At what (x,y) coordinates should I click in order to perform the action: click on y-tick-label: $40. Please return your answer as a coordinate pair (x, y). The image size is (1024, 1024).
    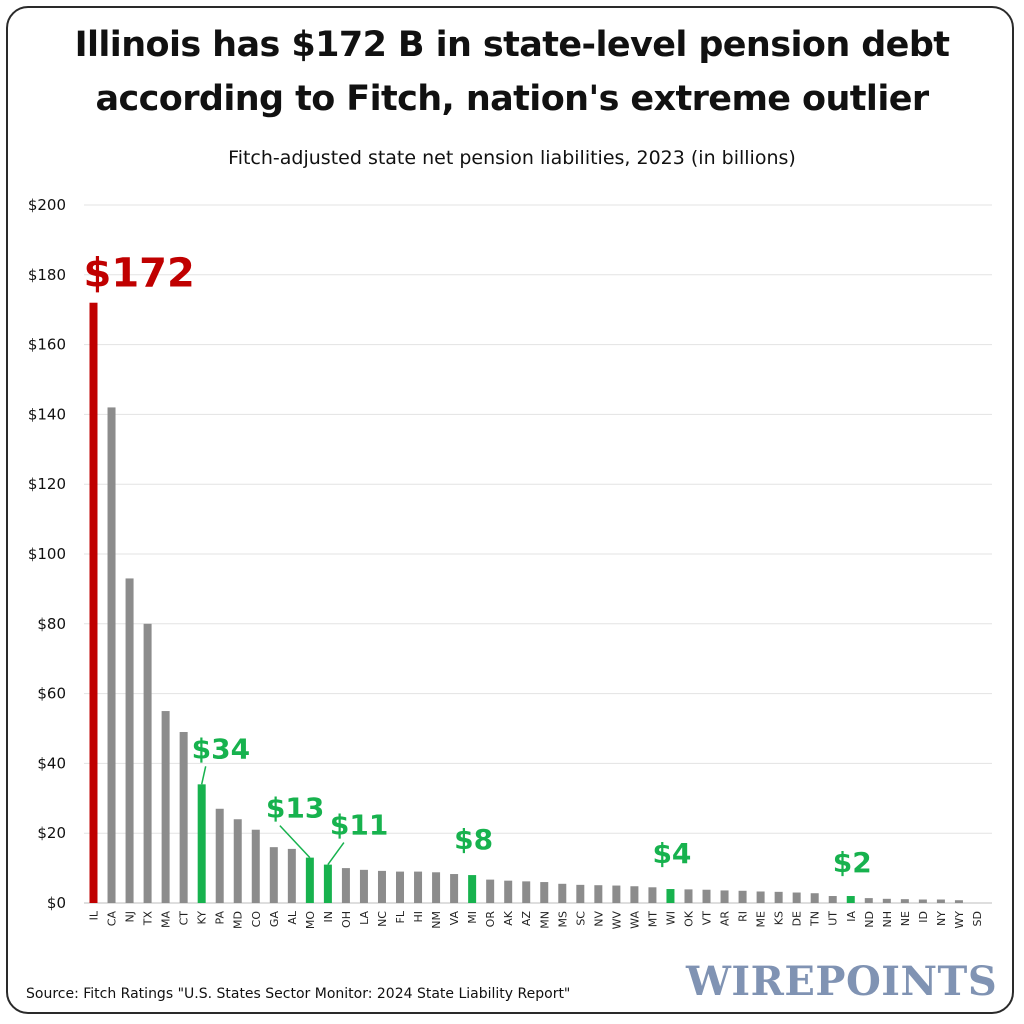
    Looking at the image, I should click on (51, 763).